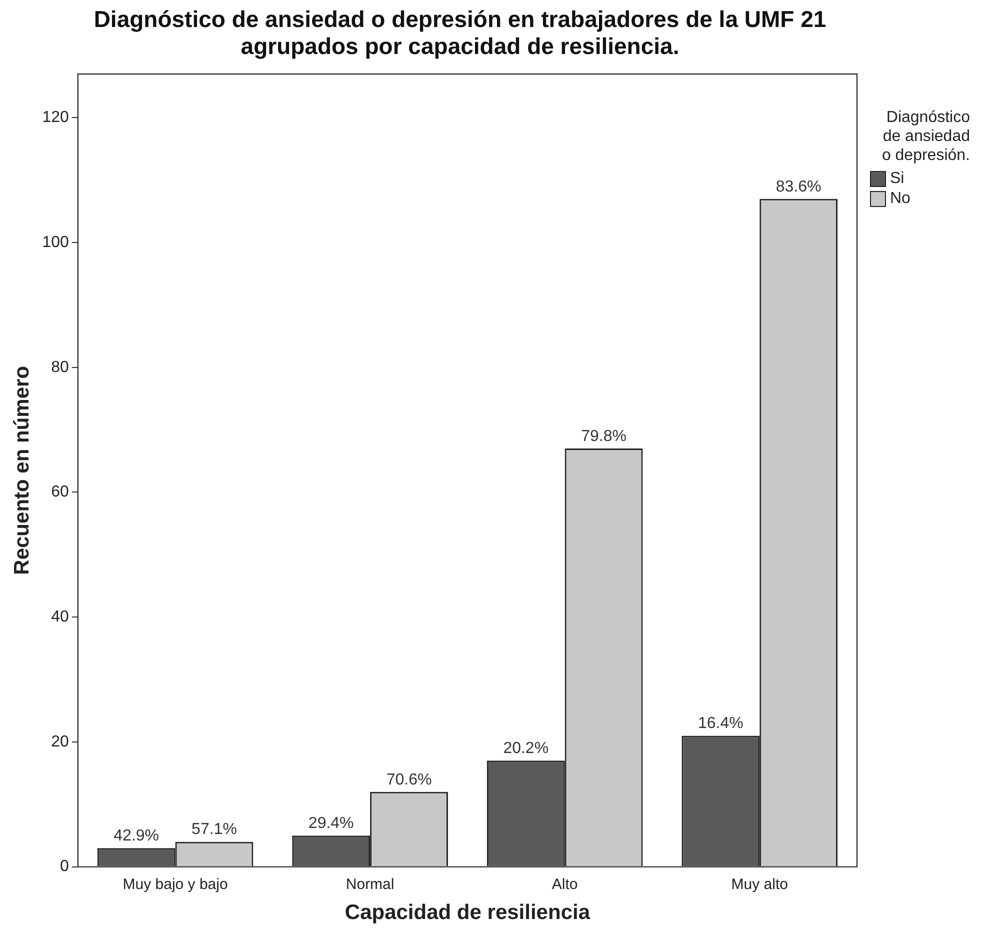  I want to click on x-tick-label: Muy alto, so click(759, 884).